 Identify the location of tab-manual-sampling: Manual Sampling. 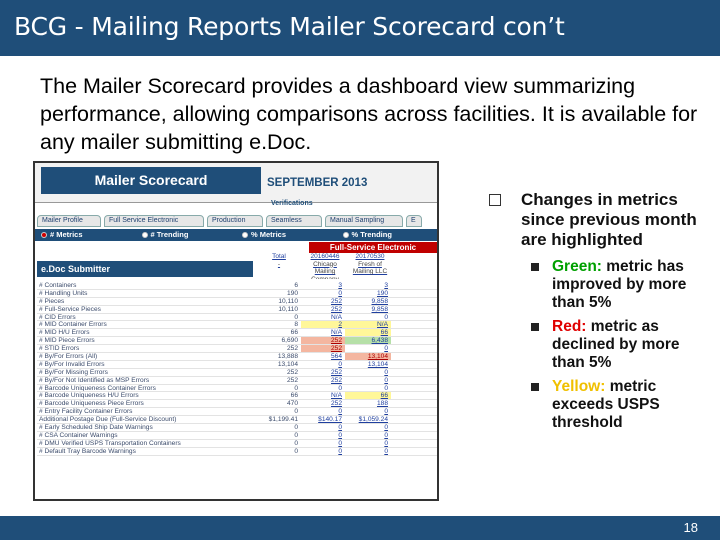
(364, 221).